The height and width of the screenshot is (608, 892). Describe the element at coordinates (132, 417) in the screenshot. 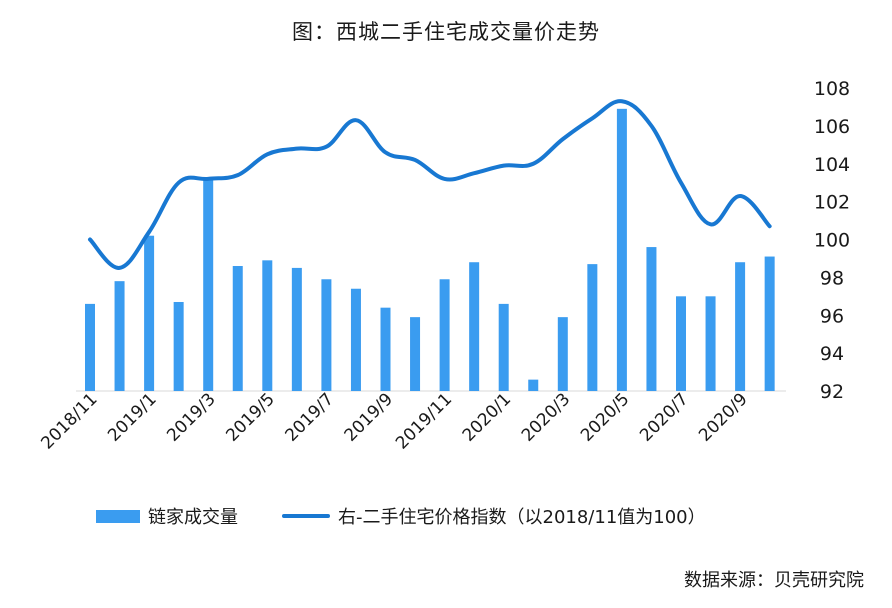

I see `x-tick-label: 2019/1` at that location.